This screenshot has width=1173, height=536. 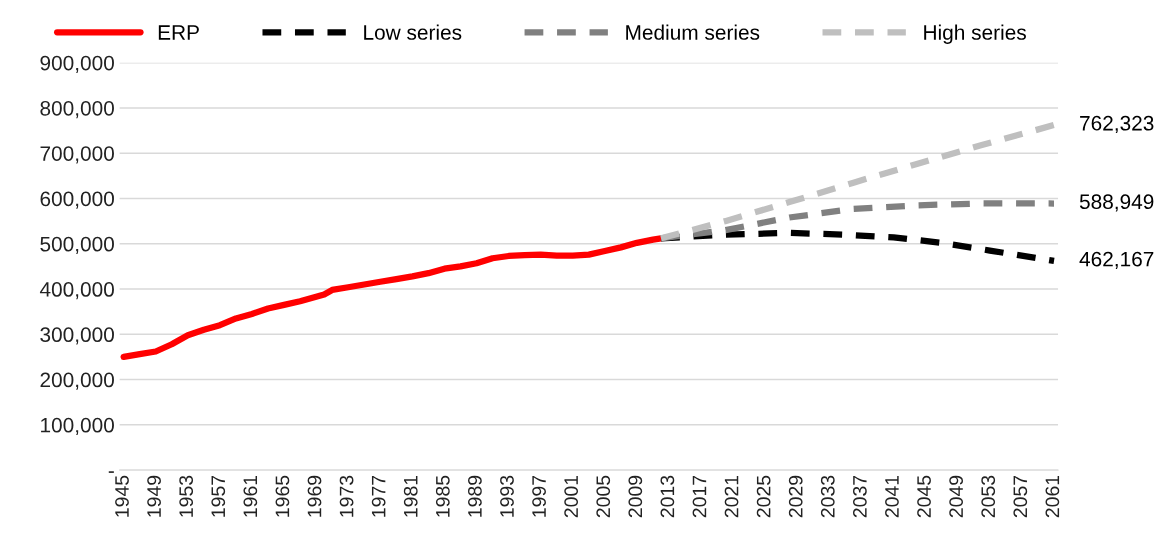 What do you see at coordinates (77, 200) in the screenshot?
I see `y-tick-label: 600,000` at bounding box center [77, 200].